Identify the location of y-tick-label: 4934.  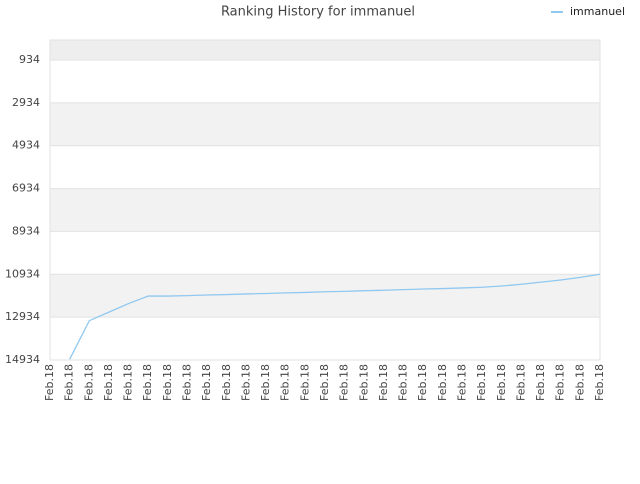
(26, 145).